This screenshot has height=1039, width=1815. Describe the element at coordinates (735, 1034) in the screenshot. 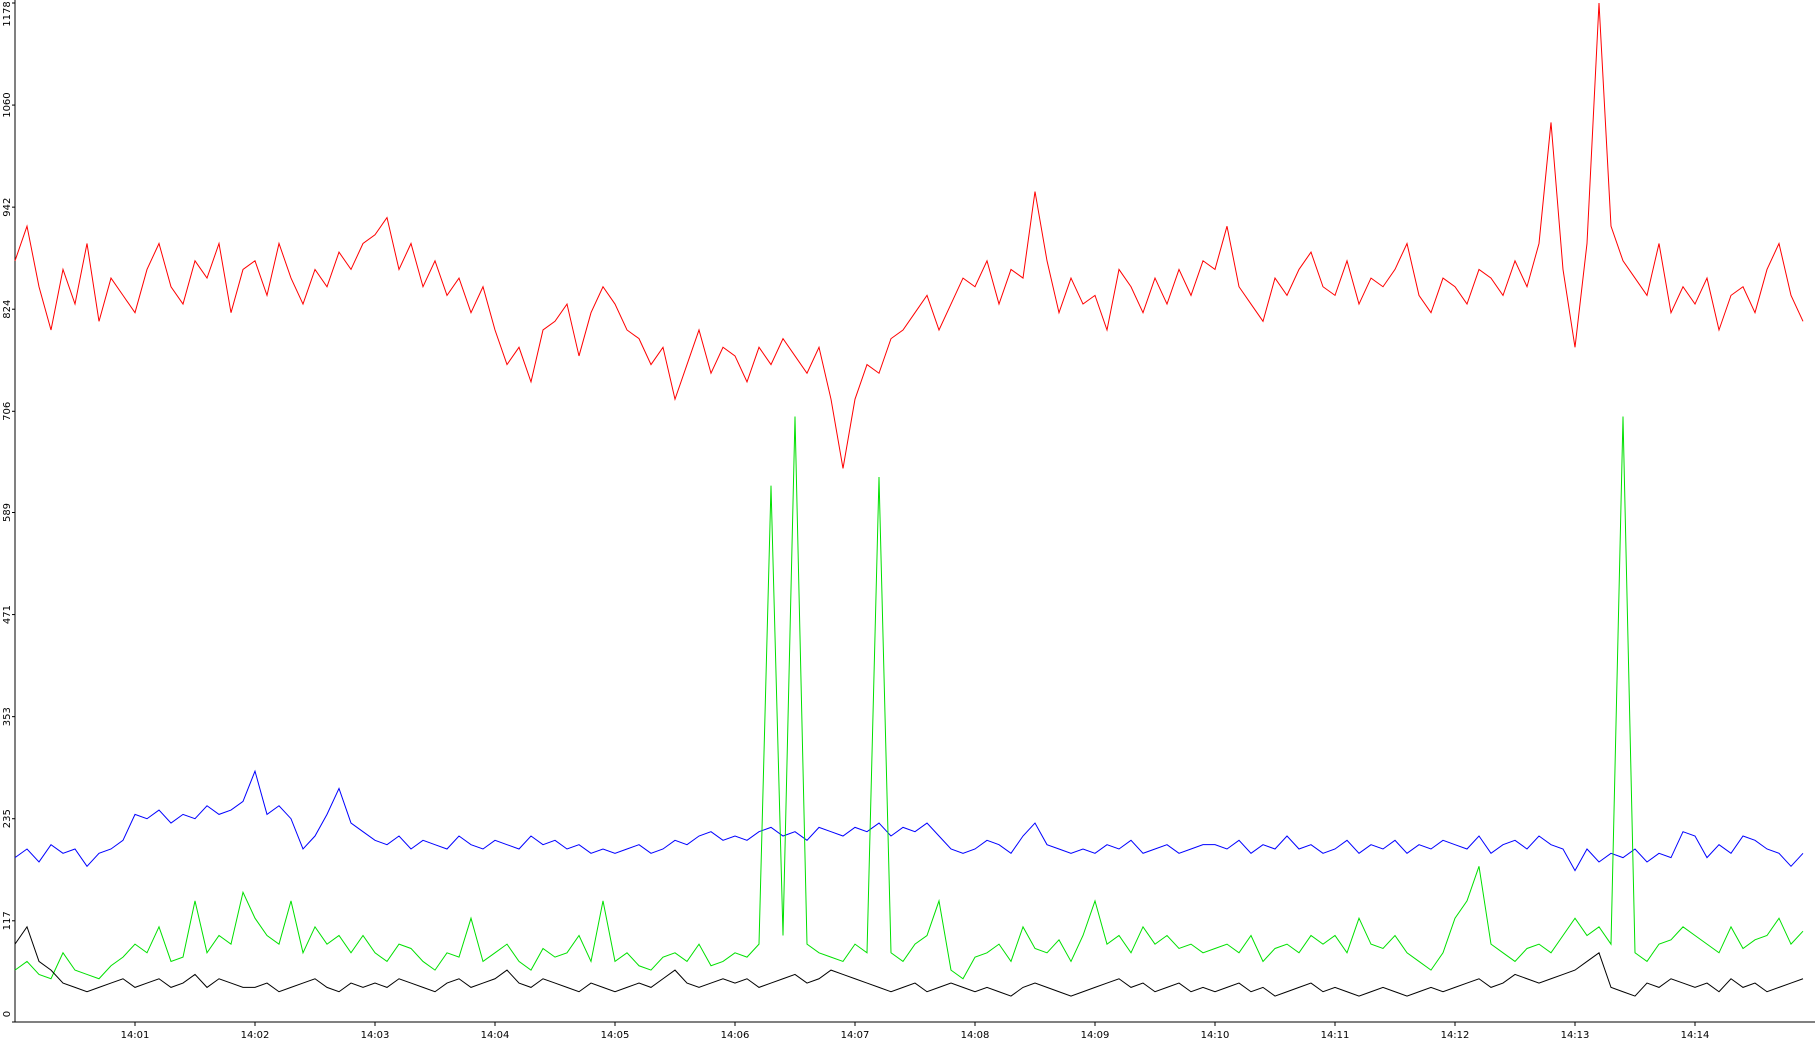

I see `x-tick-label: 14:06` at that location.